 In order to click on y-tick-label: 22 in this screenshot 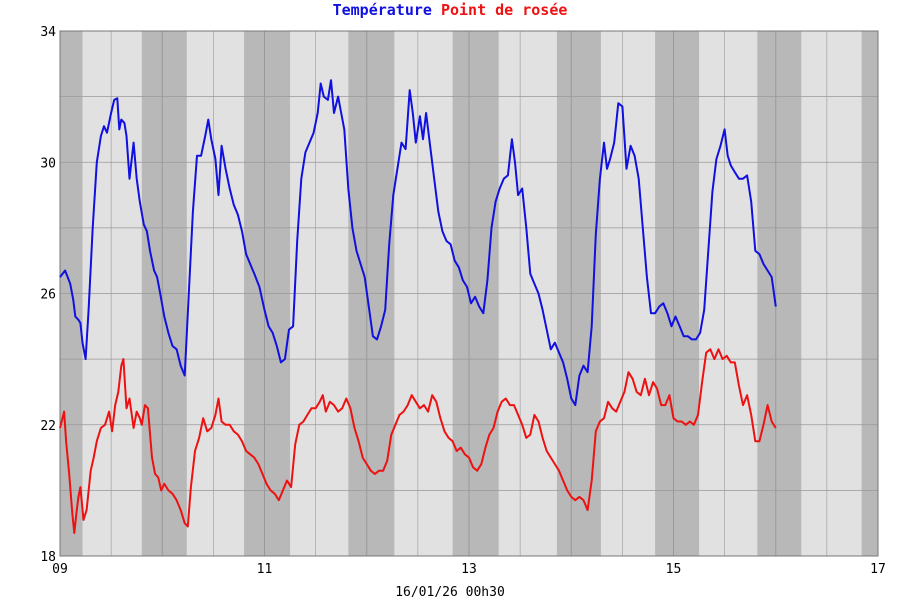, I will do `click(48, 426)`.